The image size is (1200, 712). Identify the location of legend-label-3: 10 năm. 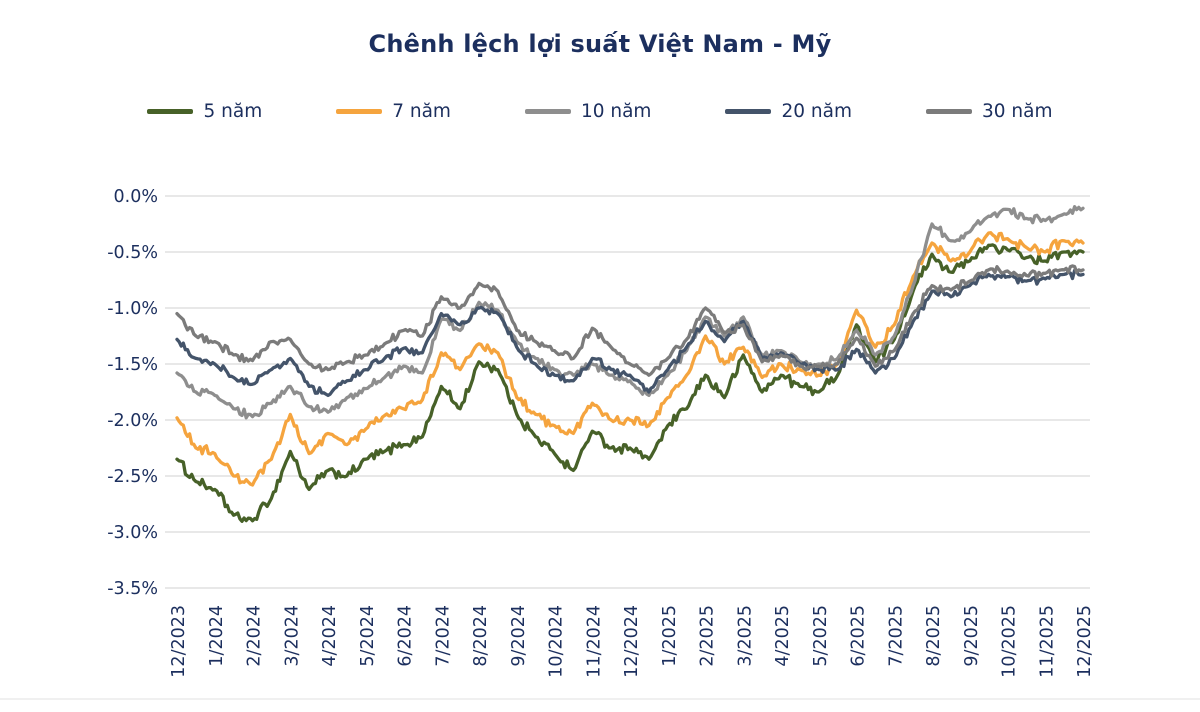
(616, 111).